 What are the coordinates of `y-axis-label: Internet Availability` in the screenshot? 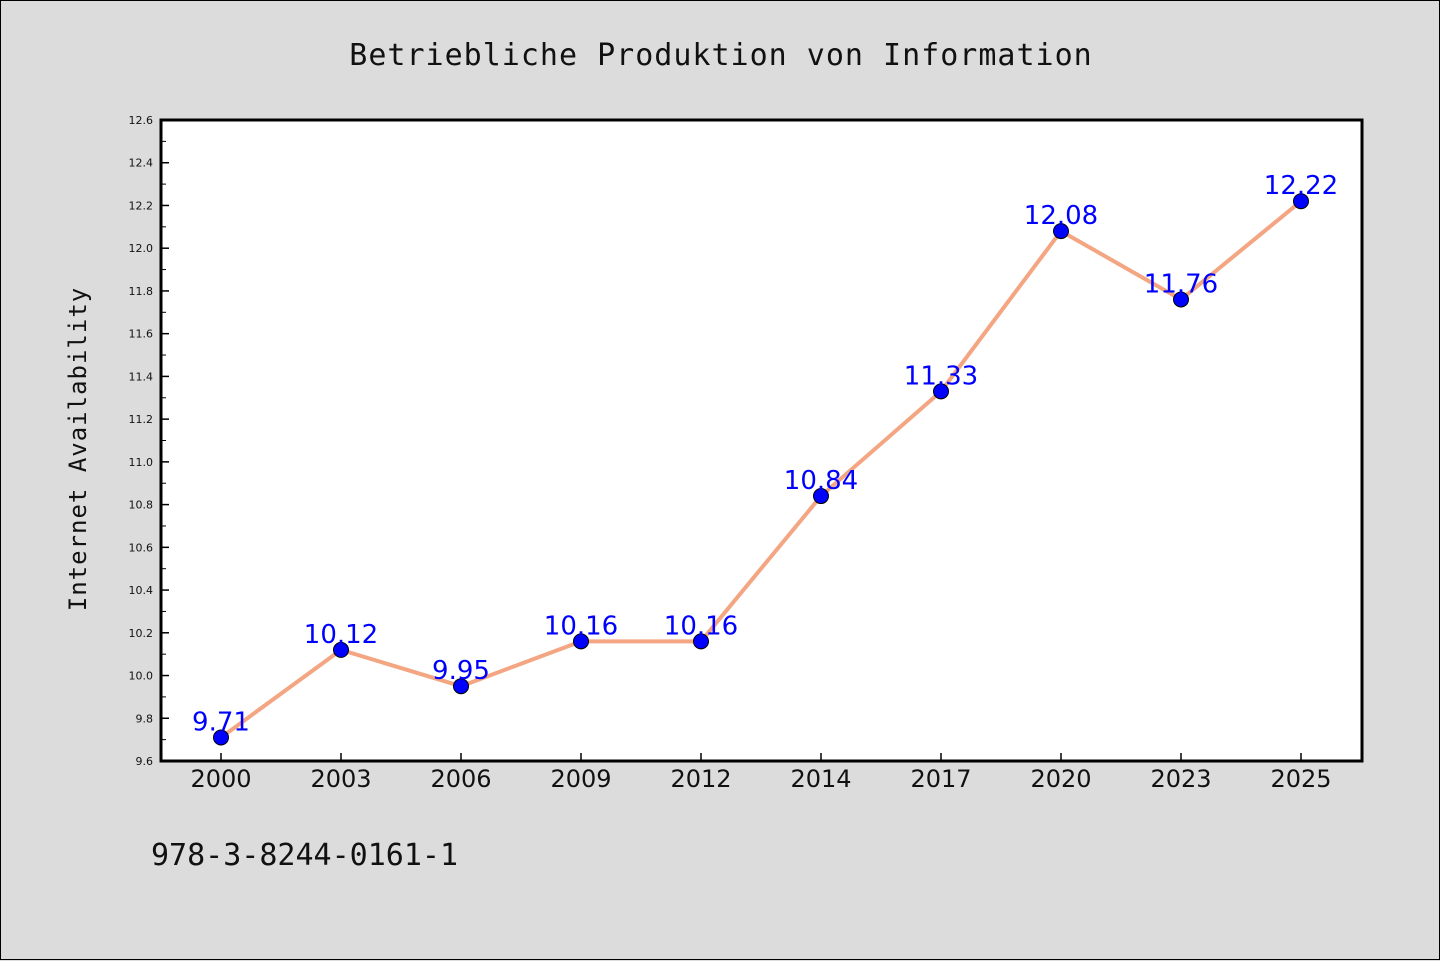 It's located at (78, 449).